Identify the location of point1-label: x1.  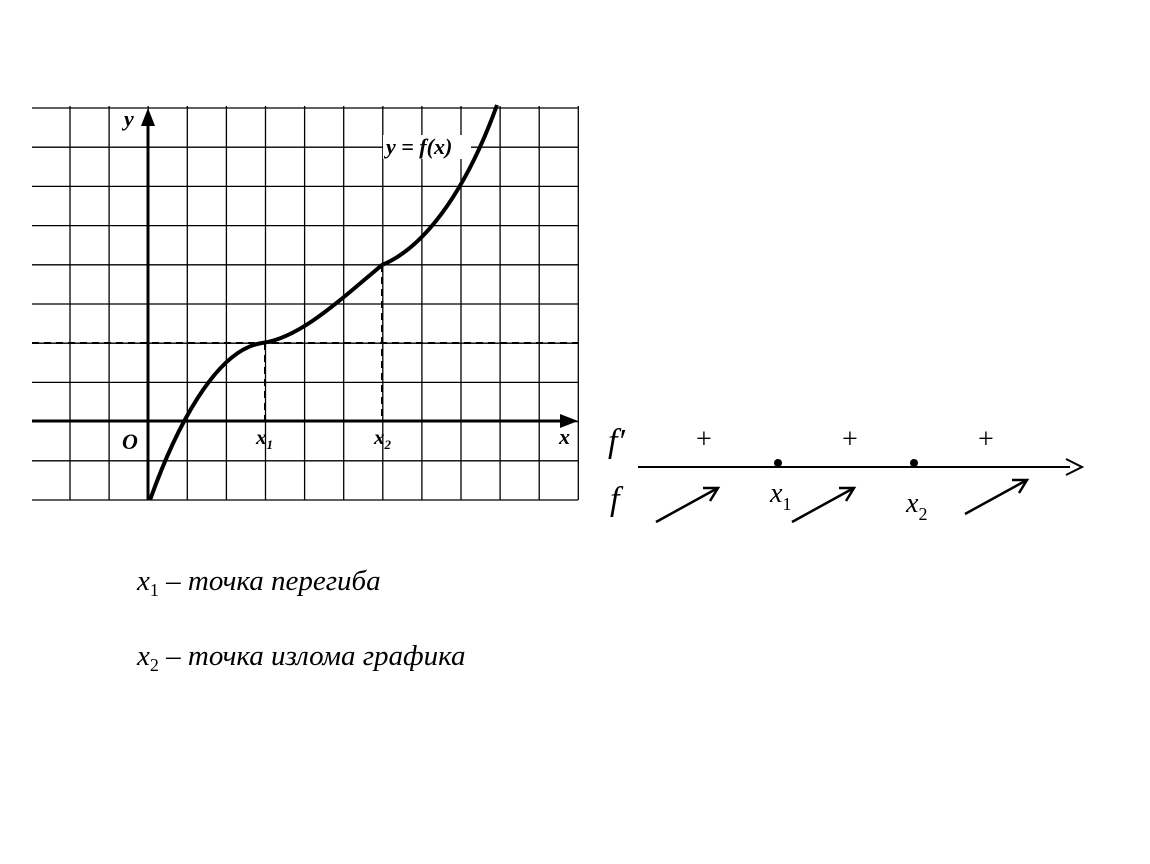
(780, 496).